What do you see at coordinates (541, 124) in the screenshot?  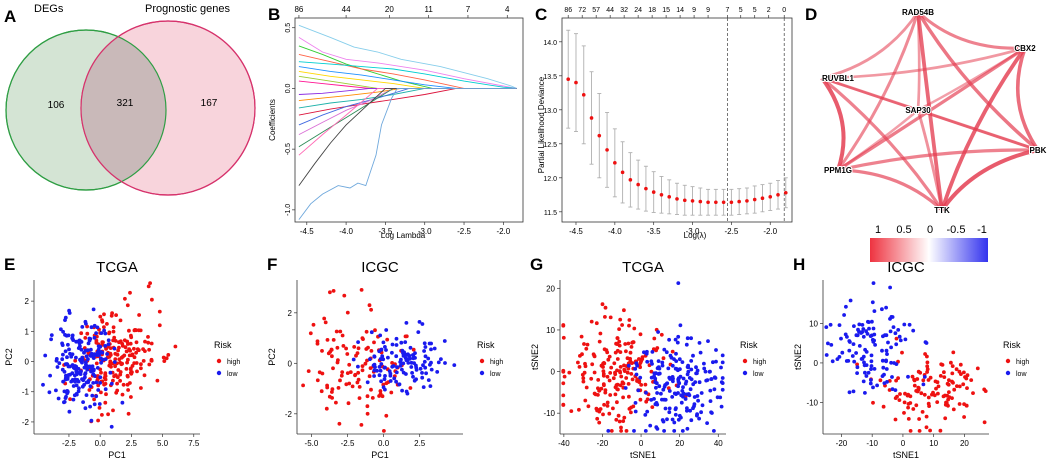 I see `c-y-axis-label: Partial Likelihood Deviance` at bounding box center [541, 124].